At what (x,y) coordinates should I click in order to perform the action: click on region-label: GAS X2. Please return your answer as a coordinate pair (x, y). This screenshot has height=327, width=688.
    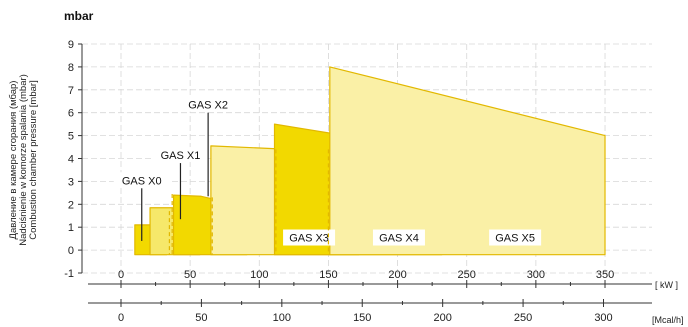
    Looking at the image, I should click on (208, 106).